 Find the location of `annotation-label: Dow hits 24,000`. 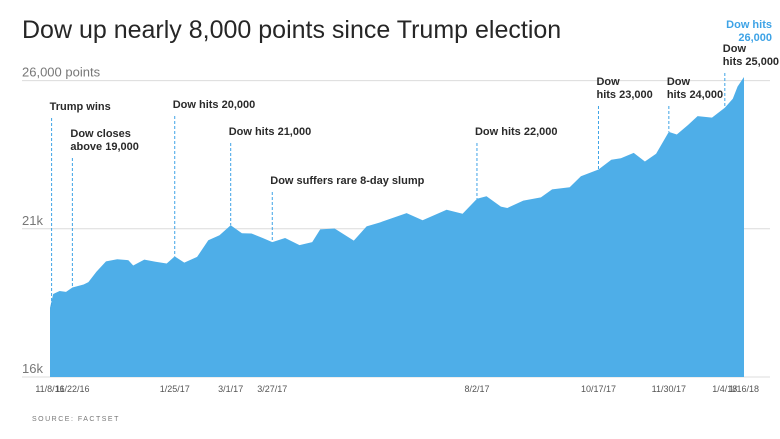

annotation-label: Dow hits 24,000 is located at coordinates (695, 88).